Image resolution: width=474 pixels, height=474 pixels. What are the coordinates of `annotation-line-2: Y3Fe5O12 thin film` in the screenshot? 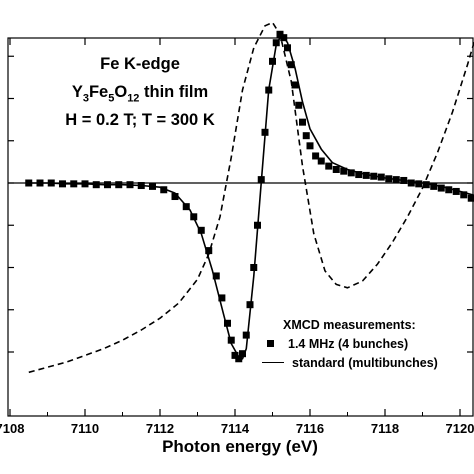 It's located at (140, 93).